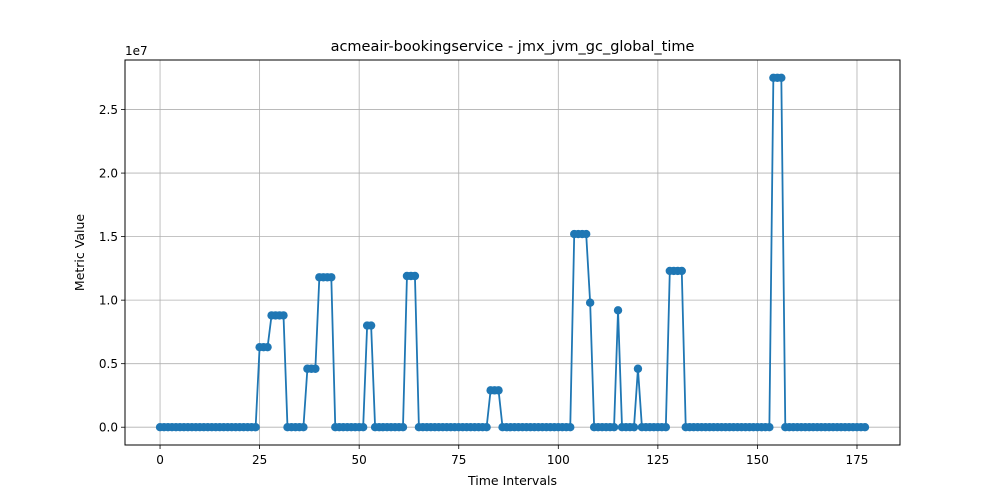 The width and height of the screenshot is (1000, 500). What do you see at coordinates (657, 460) in the screenshot?
I see `x-tick-label: 125` at bounding box center [657, 460].